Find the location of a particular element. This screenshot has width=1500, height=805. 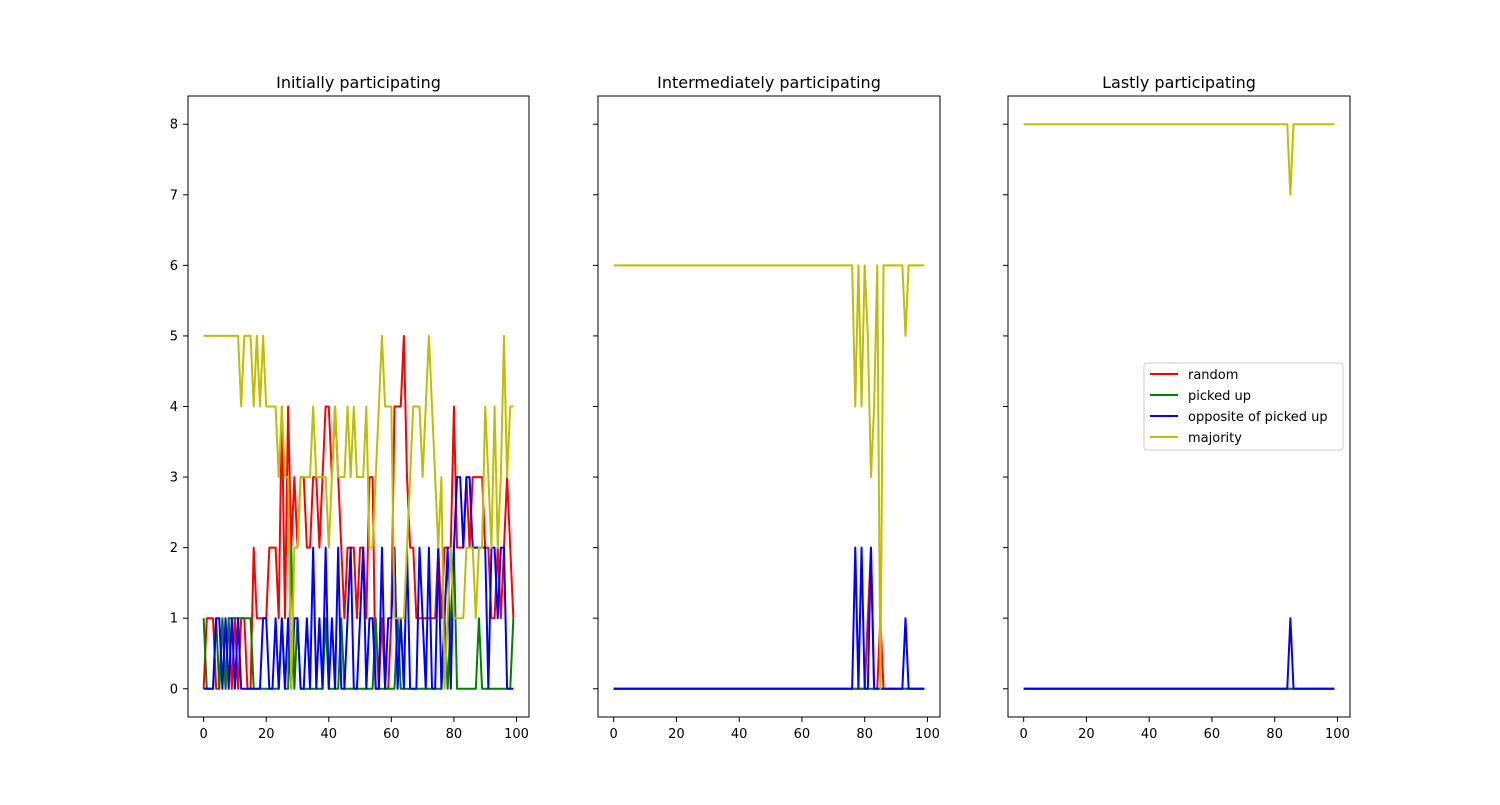

y-tick-label: 2 is located at coordinates (174, 548).